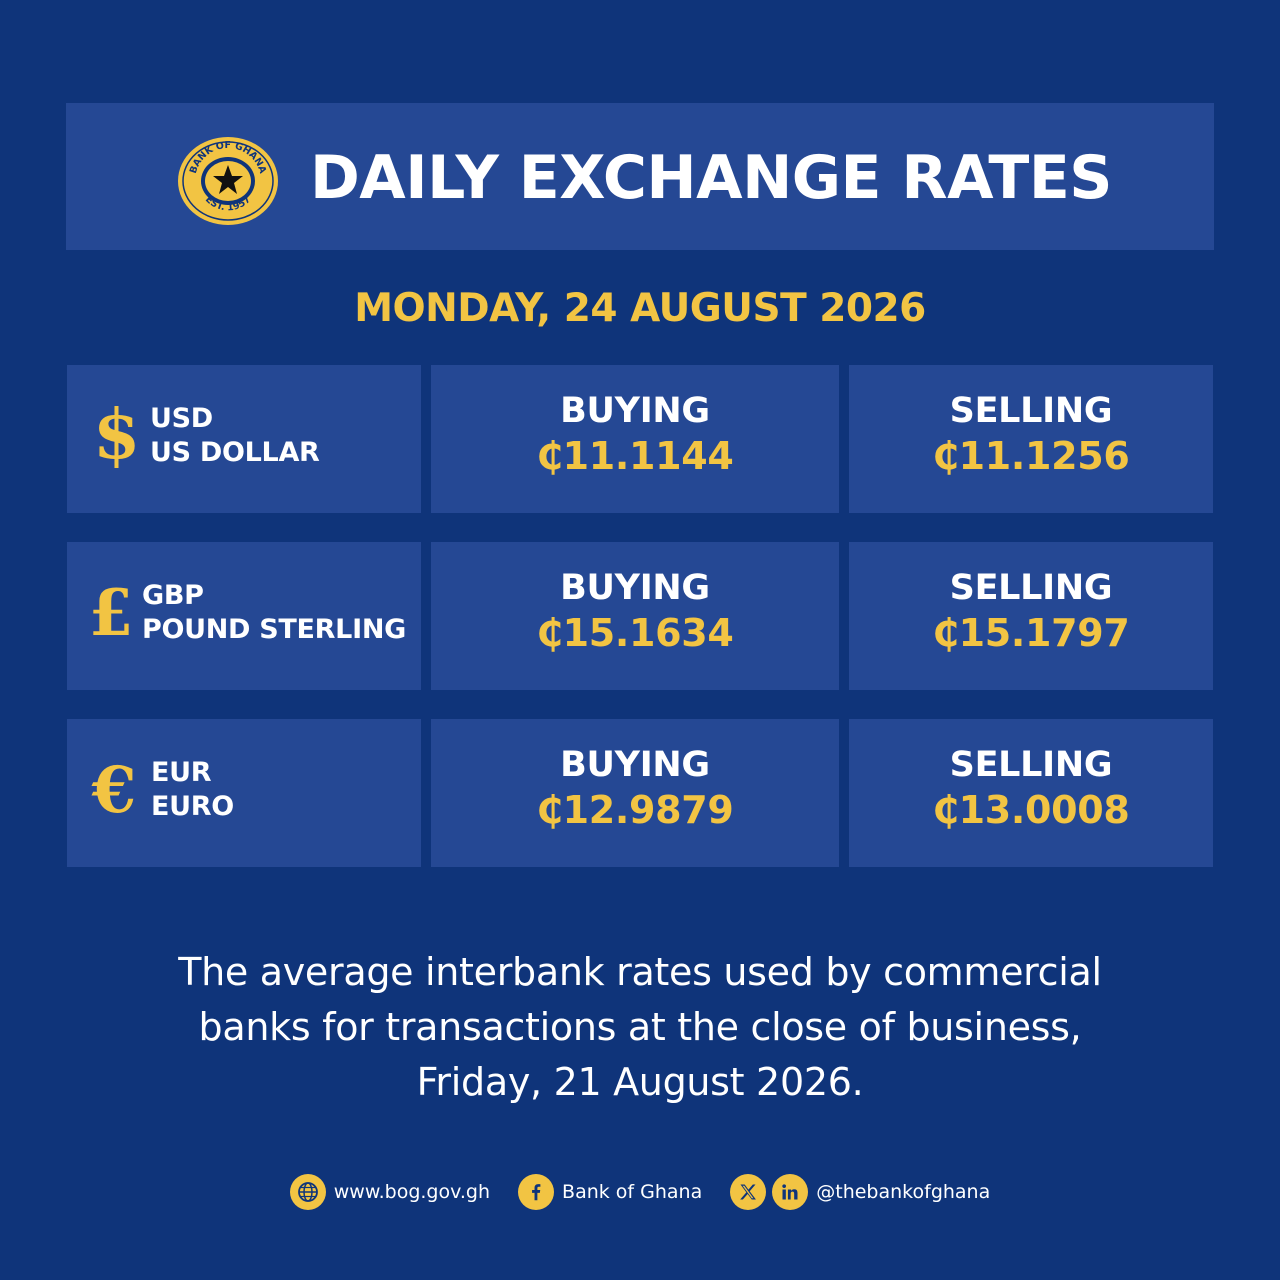 The image size is (1280, 1280). I want to click on rate-date: MONDAY, 24 AUGUST 2026, so click(640, 308).